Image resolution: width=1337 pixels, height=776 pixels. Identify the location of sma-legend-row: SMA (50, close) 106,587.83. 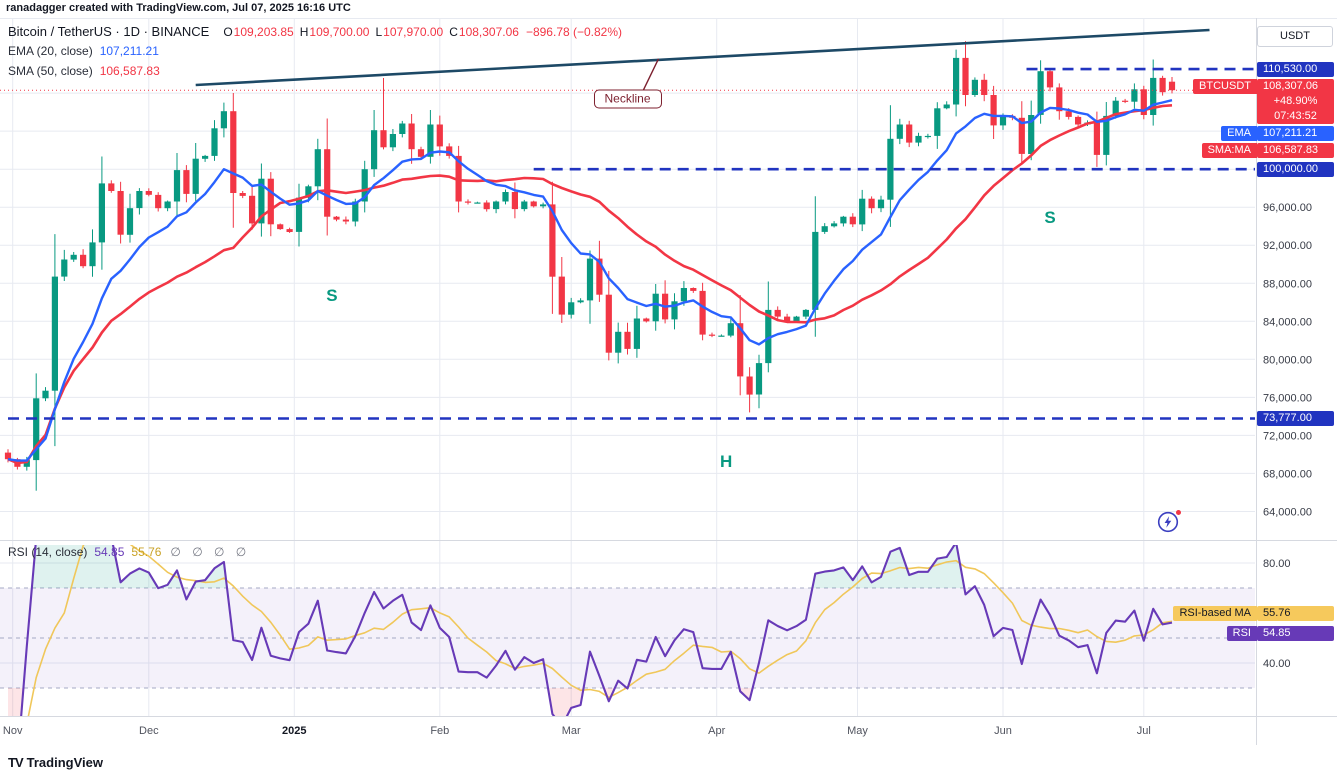
(315, 74).